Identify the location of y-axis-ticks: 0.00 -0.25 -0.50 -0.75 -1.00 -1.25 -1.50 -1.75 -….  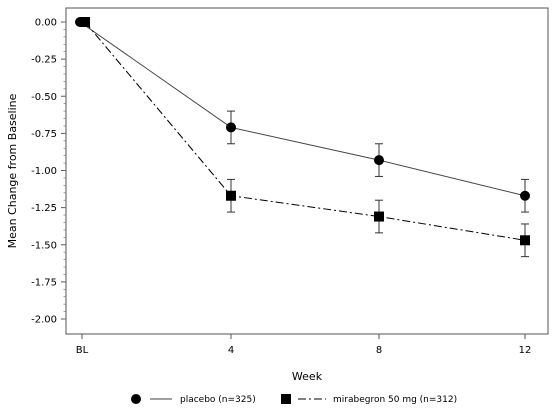
(48, 172).